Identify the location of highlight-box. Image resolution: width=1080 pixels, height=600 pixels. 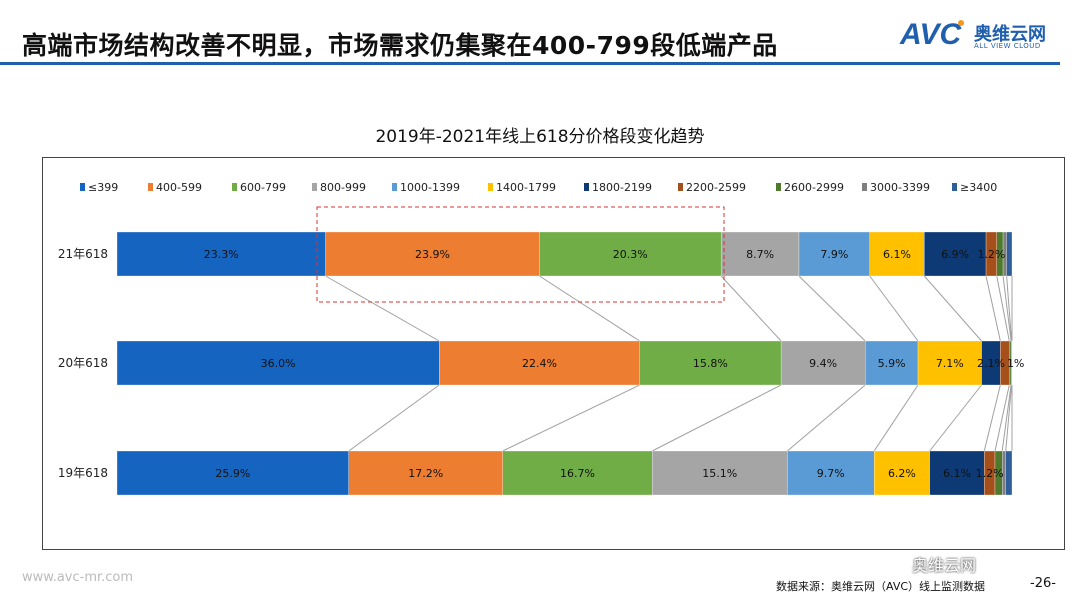
(520, 254).